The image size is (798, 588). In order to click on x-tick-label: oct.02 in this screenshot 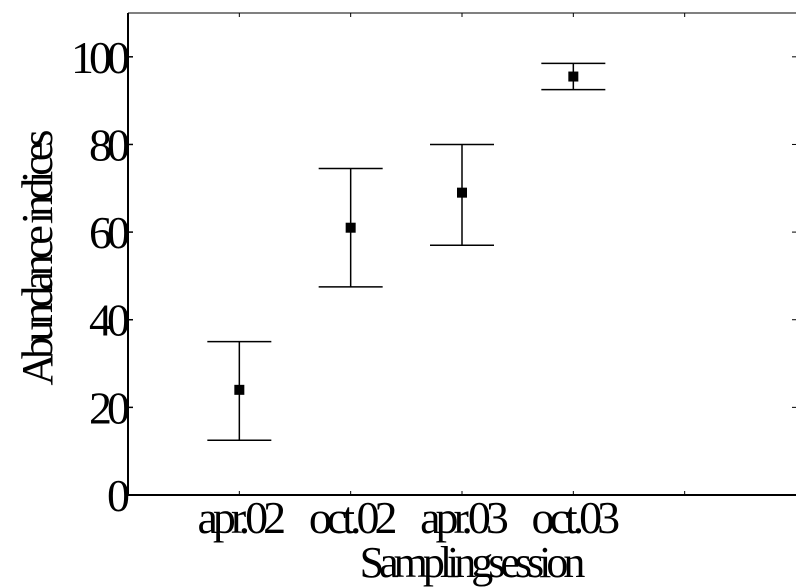, I will do `click(352, 517)`.